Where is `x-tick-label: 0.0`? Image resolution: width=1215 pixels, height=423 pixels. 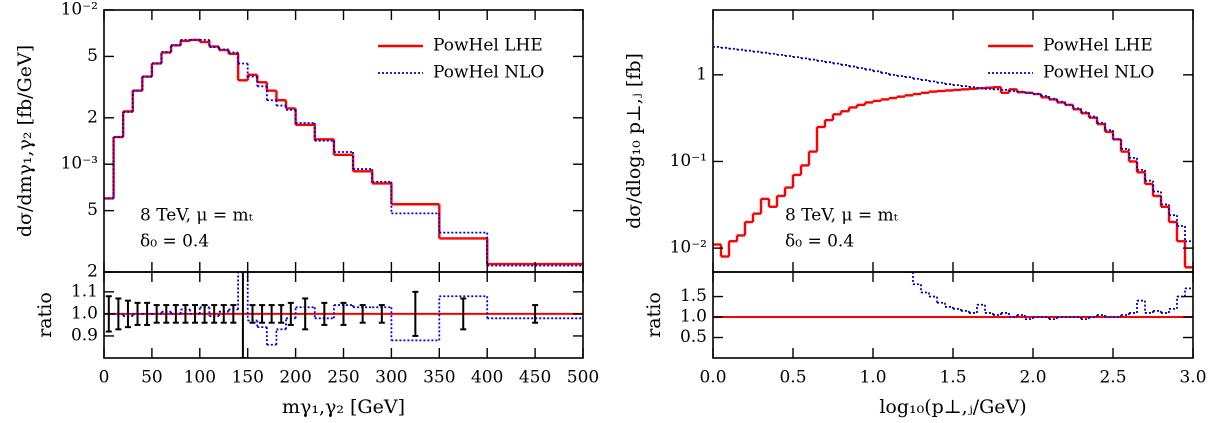 x-tick-label: 0.0 is located at coordinates (712, 378).